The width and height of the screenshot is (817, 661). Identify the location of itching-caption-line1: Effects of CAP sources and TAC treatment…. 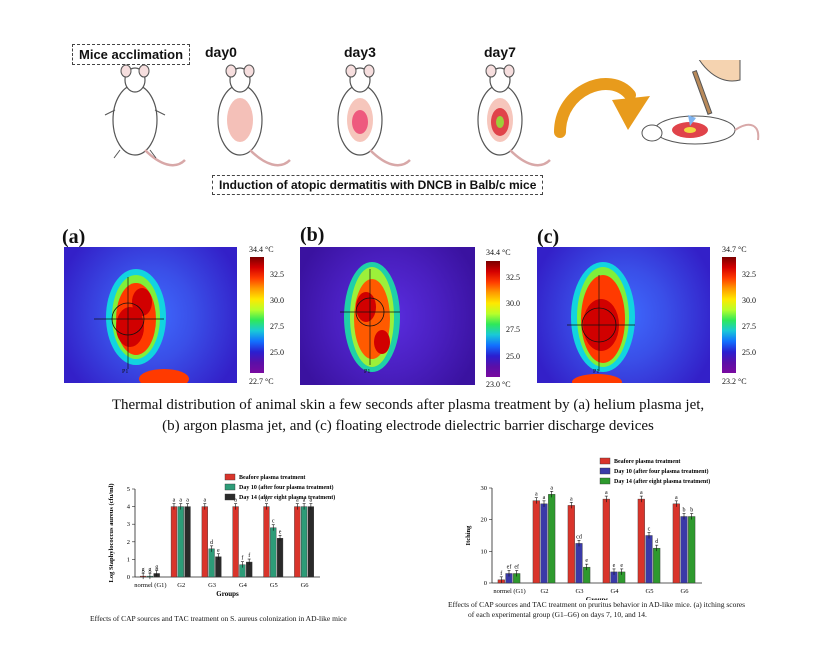
(597, 604).